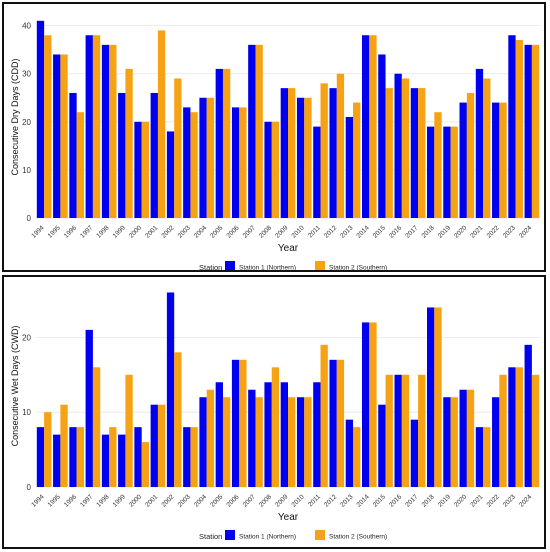 The width and height of the screenshot is (550, 552). Describe the element at coordinates (252, 438) in the screenshot. I see `bar-station1-2007` at that location.